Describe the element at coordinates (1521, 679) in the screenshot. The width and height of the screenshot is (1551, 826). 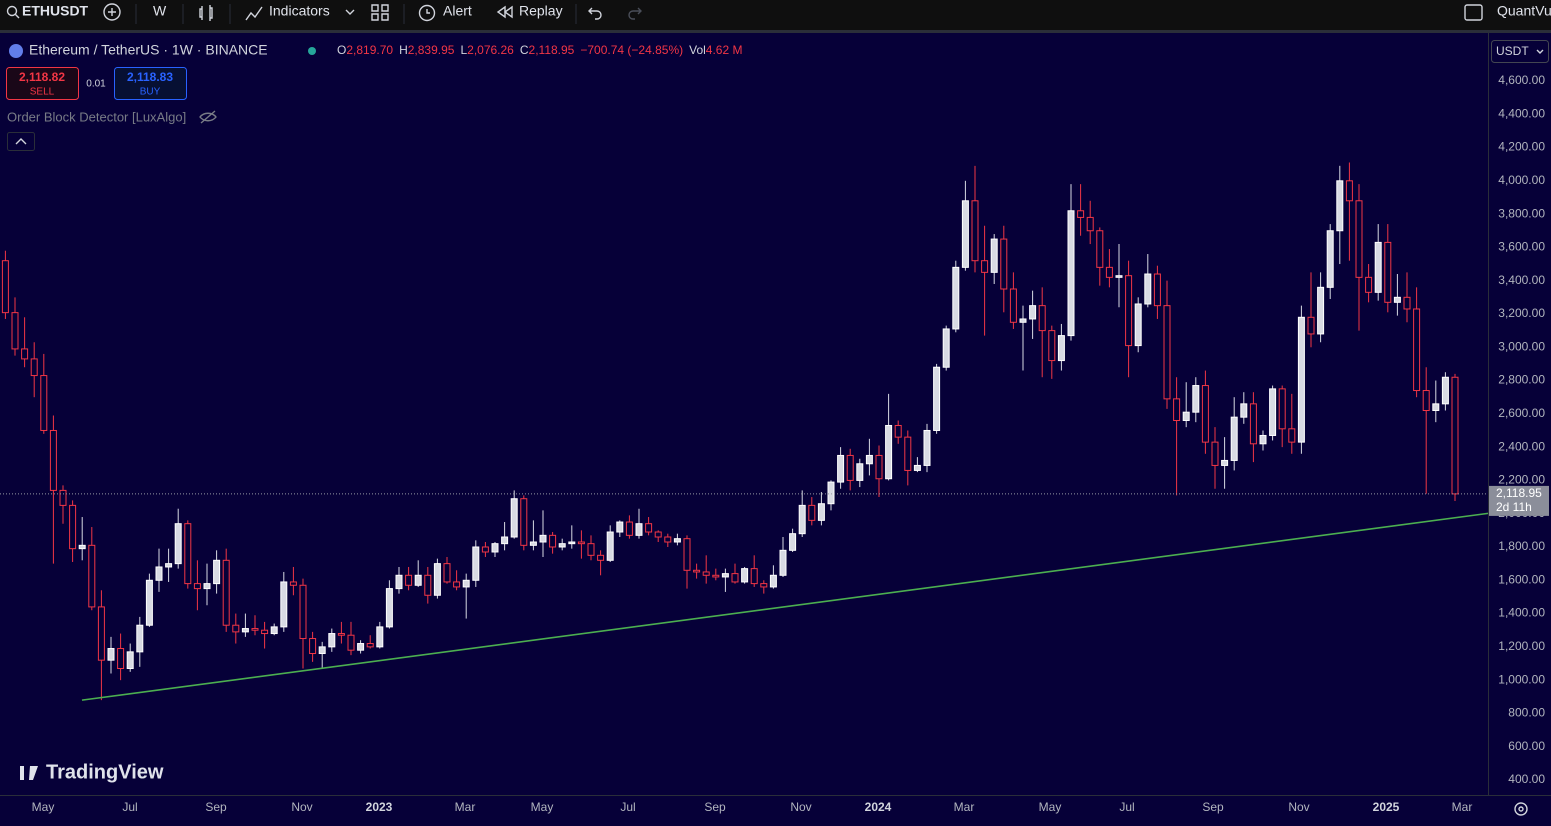
I see `y-tick-label: 1,000.00` at that location.